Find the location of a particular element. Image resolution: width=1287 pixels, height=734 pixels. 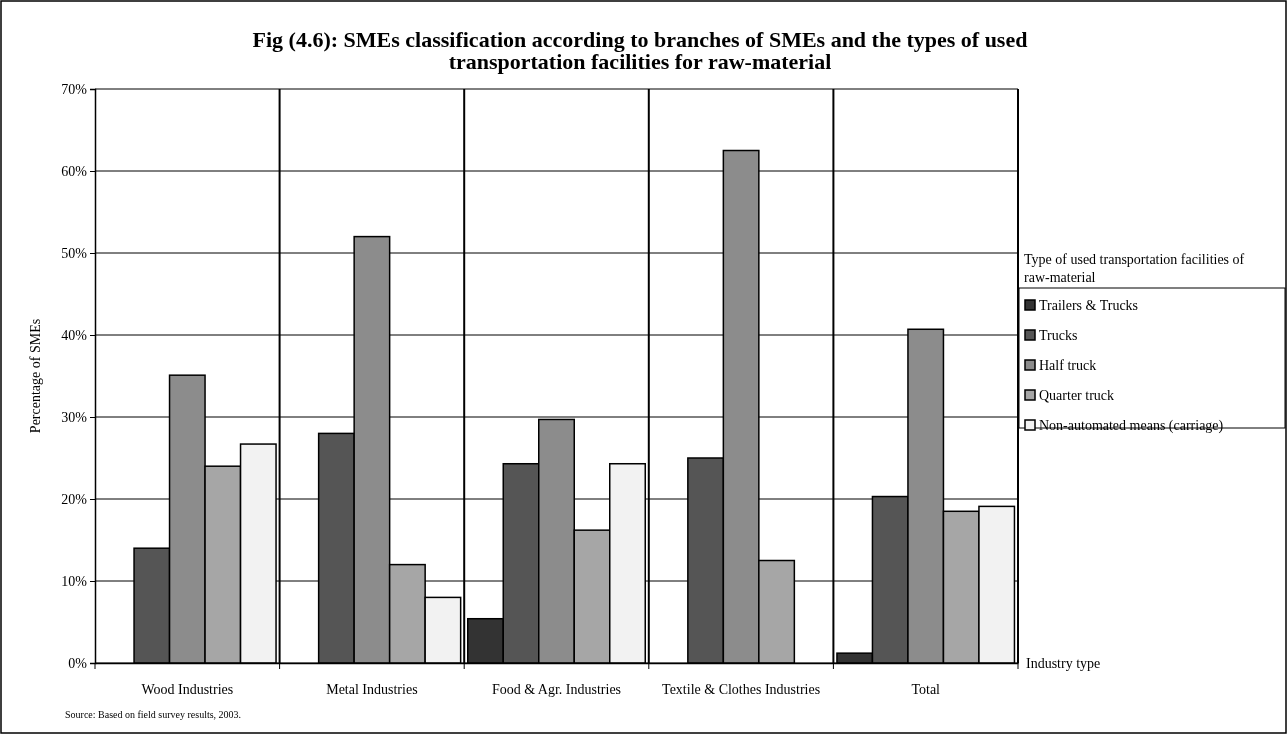

legend-label: Trailers & Trucks is located at coordinates (1089, 305).